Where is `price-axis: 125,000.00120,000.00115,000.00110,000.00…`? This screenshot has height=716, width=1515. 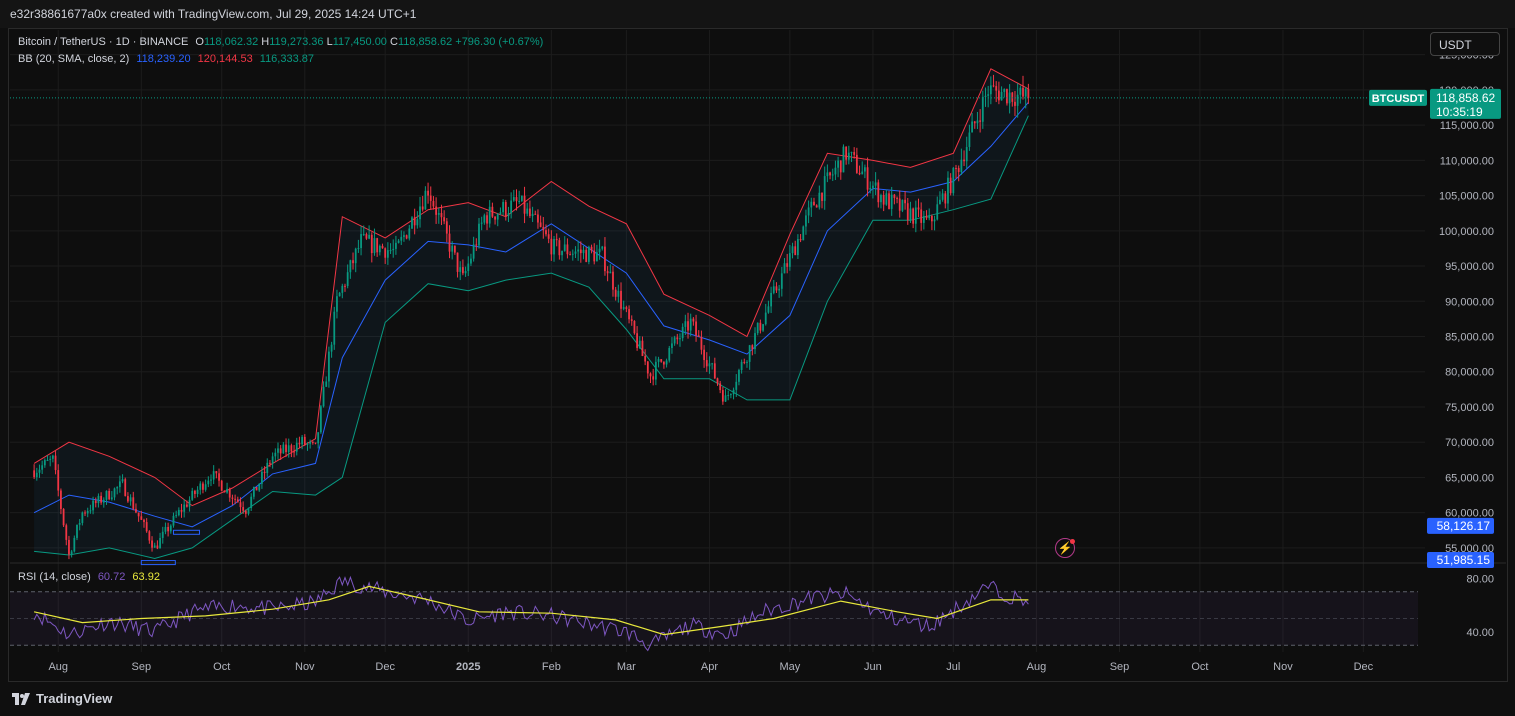 price-axis: 125,000.00120,000.00115,000.00110,000.00… is located at coordinates (1466, 302).